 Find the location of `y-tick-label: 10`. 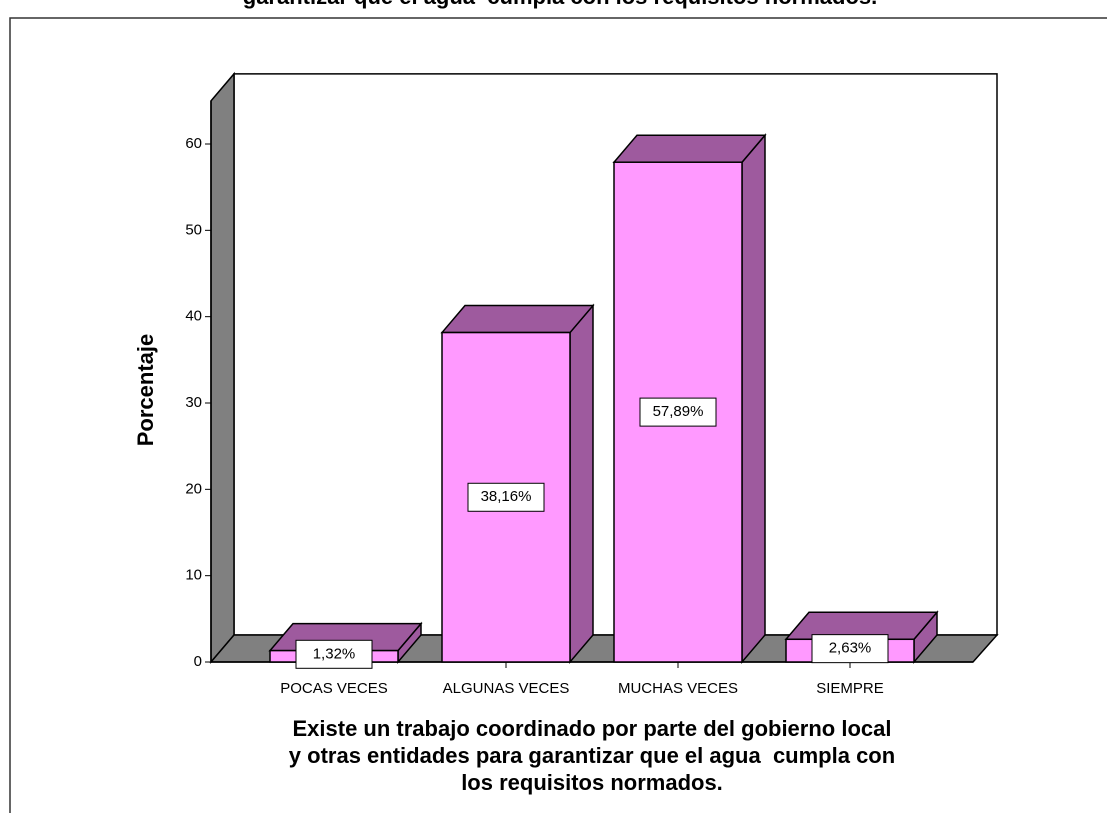

y-tick-label: 10 is located at coordinates (193, 575).